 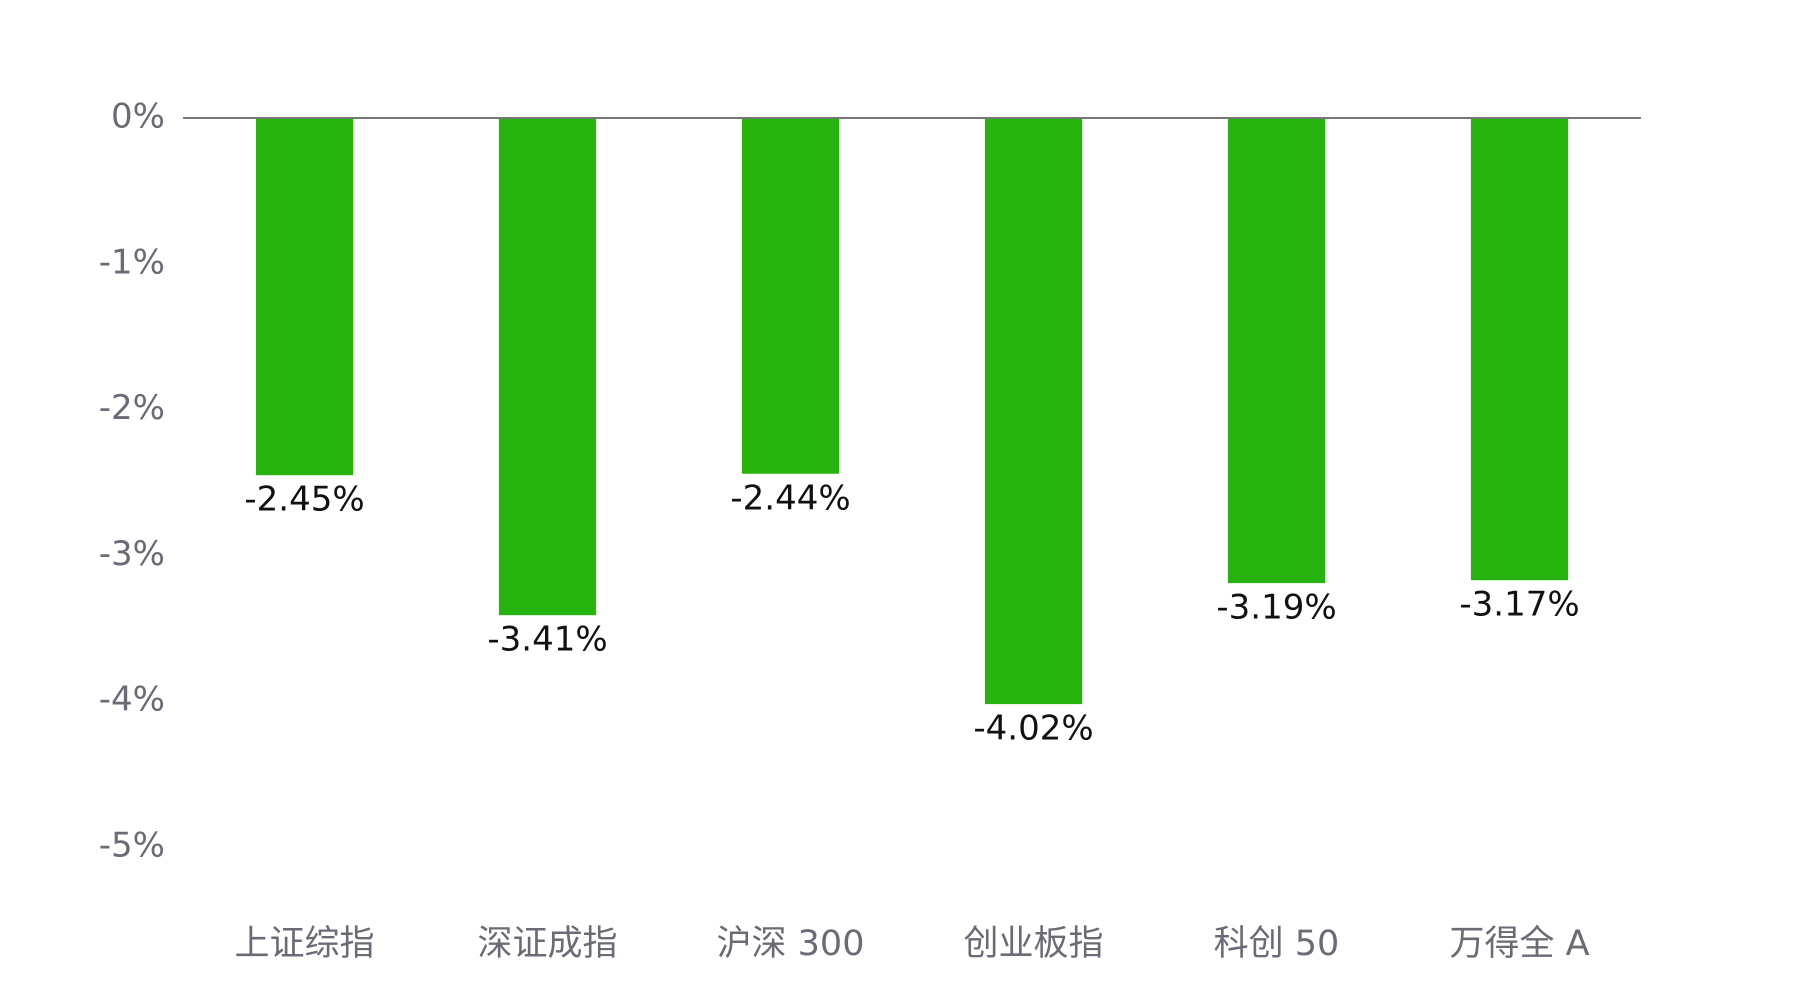 What do you see at coordinates (547, 640) in the screenshot?
I see `value-label: -3.41%` at bounding box center [547, 640].